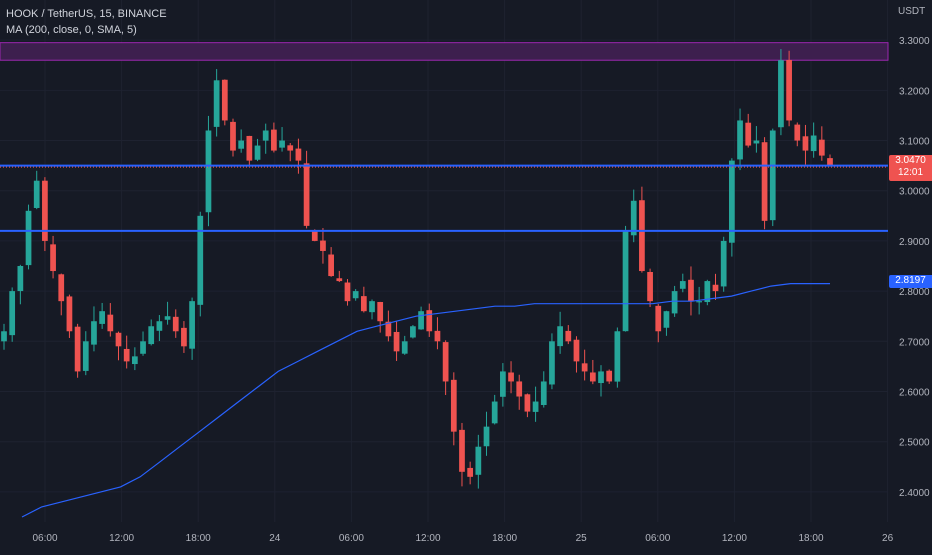 The height and width of the screenshot is (555, 932). I want to click on y-tick-label: 3.1000, so click(914, 142).